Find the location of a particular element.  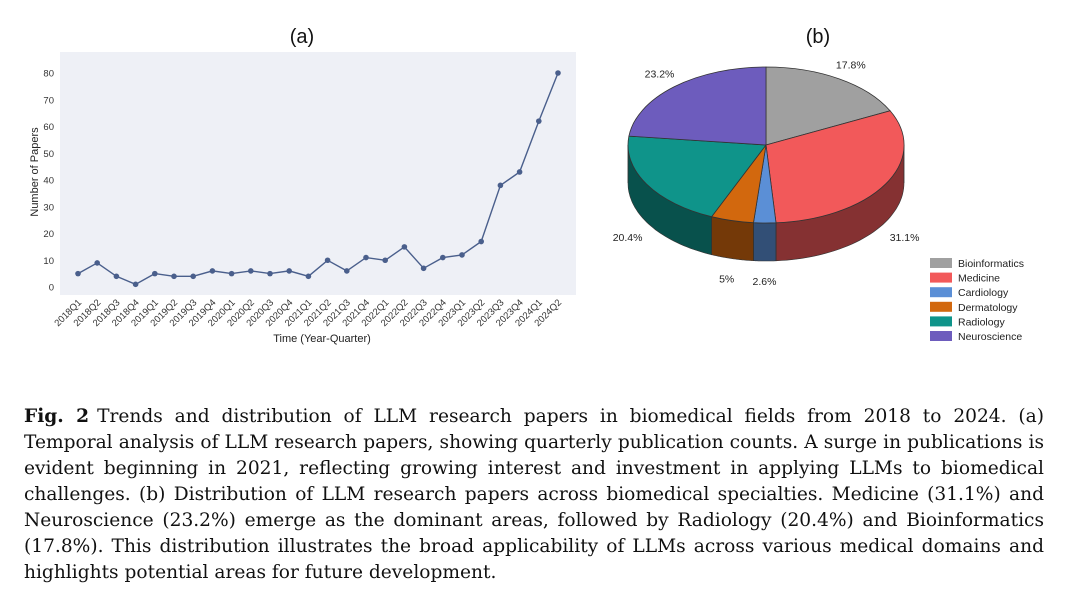

y-tick-label: 40 is located at coordinates (48, 181).